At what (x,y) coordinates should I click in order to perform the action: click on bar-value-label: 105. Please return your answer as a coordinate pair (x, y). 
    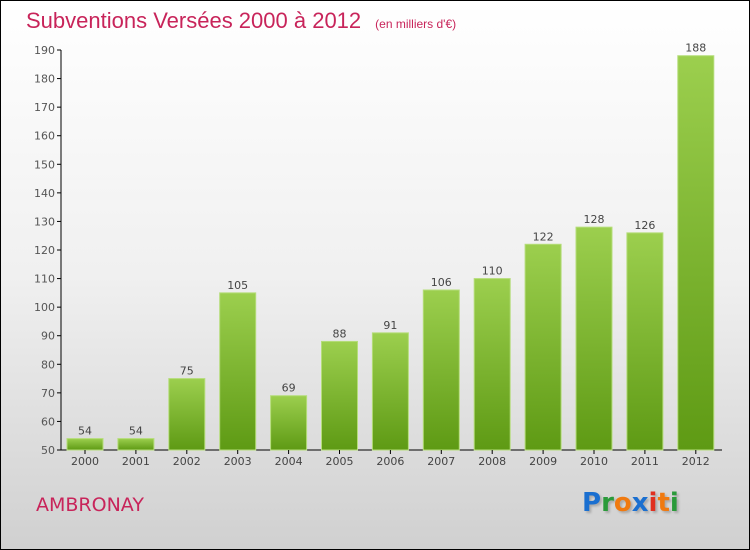
    Looking at the image, I should click on (237, 285).